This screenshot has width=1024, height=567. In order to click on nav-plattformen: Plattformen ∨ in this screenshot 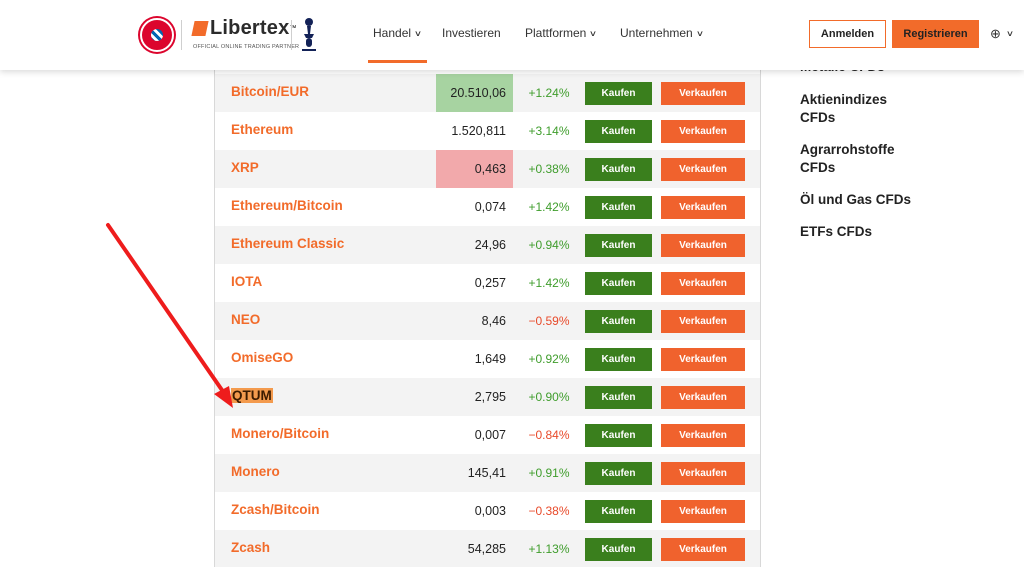, I will do `click(561, 33)`.